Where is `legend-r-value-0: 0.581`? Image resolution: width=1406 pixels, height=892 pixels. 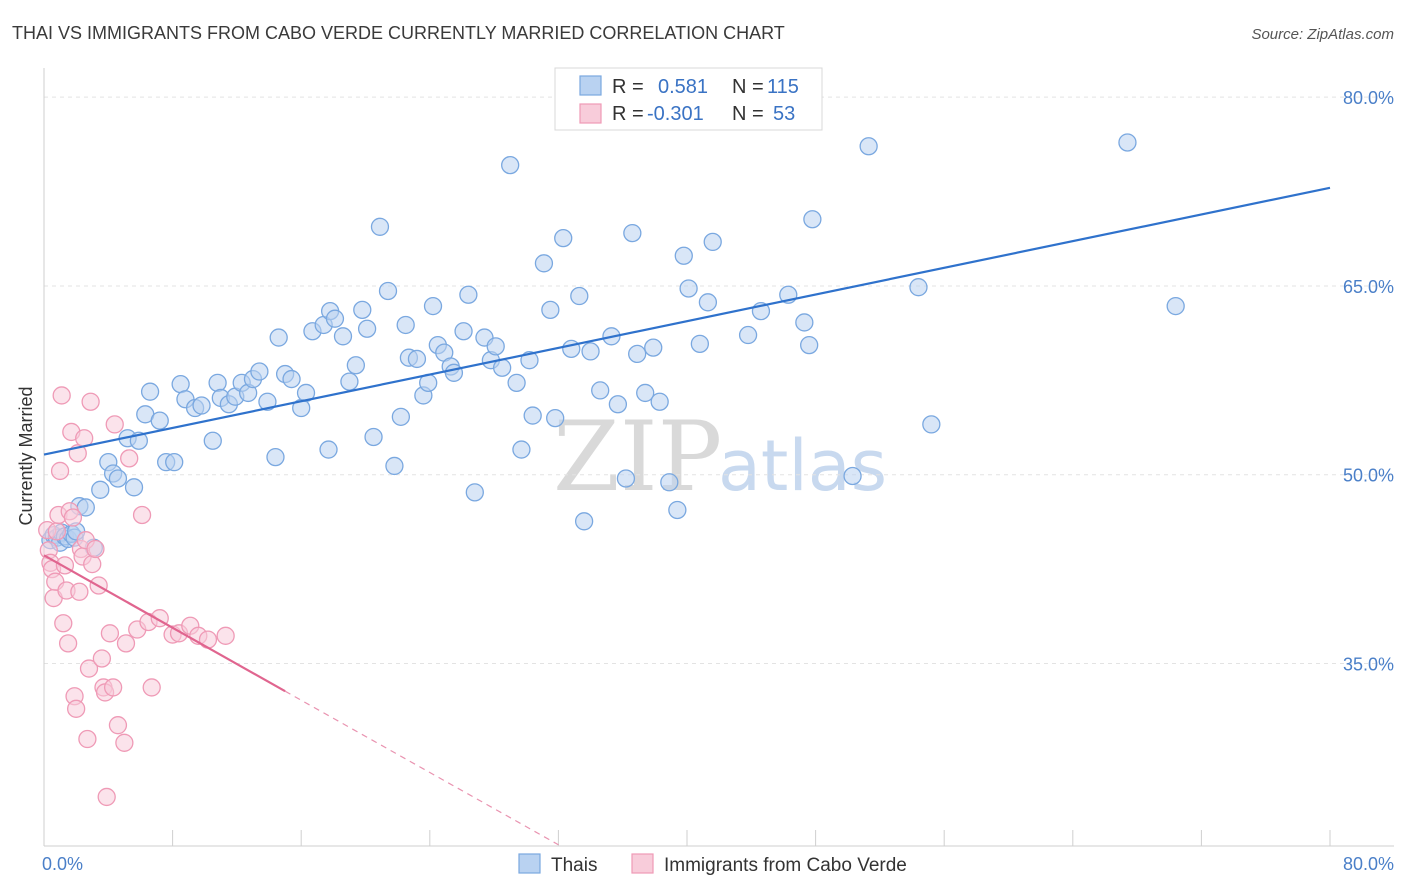
legend-r-value-0: 0.581 is located at coordinates (683, 87).